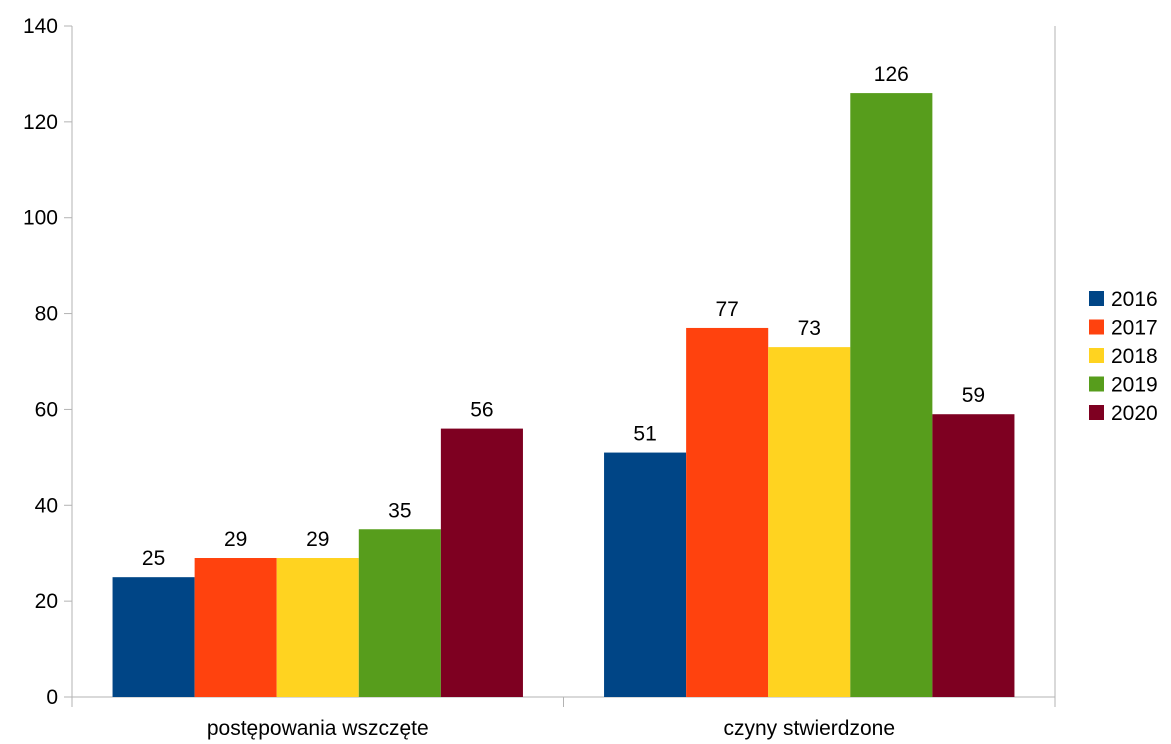  I want to click on y-tick-label: 100, so click(40, 218).